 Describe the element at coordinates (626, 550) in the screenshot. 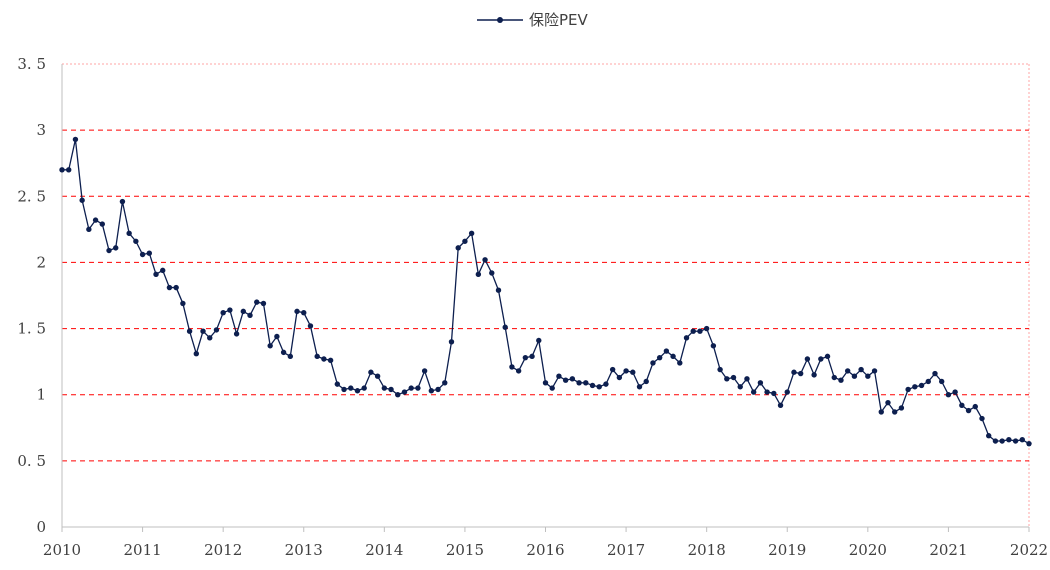

I see `x-tick-label: 2017` at that location.